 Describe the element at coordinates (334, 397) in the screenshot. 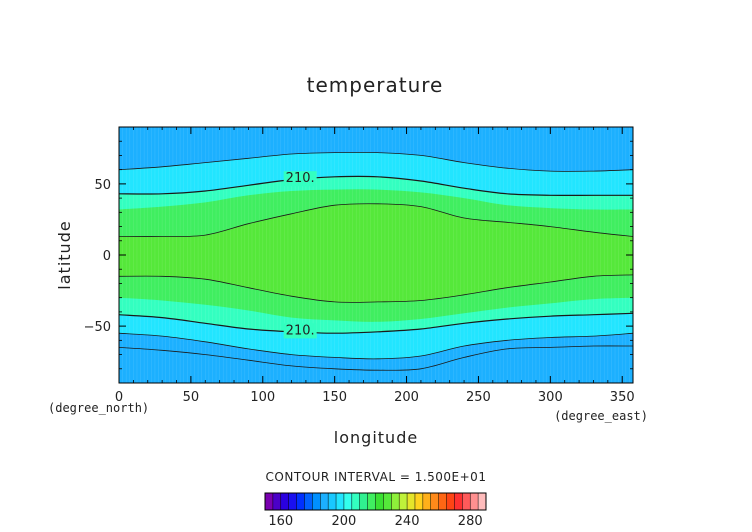

I see `x-tick-label: 150` at that location.